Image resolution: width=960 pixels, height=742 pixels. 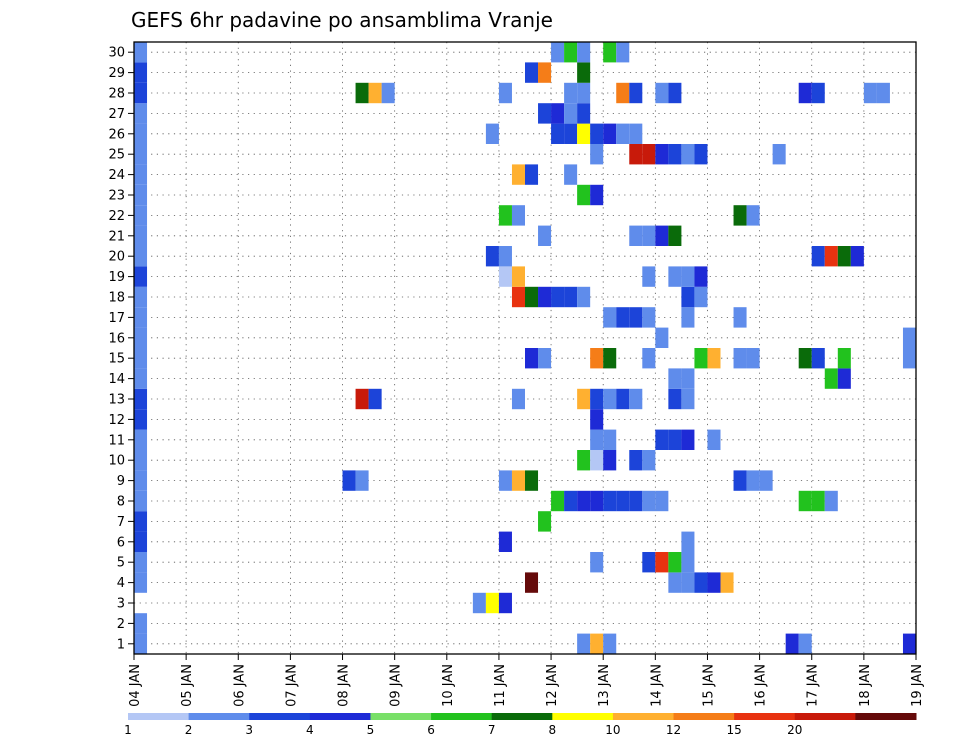 I want to click on colorbar-label: 8, so click(x=552, y=730).